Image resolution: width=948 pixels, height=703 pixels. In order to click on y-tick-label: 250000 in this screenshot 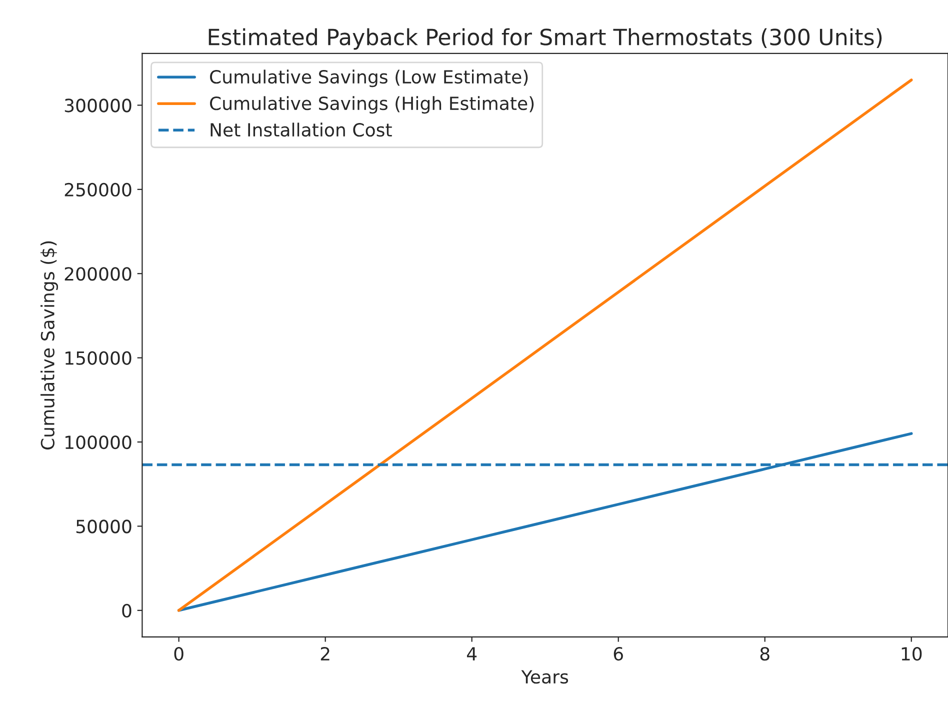, I will do `click(98, 189)`.